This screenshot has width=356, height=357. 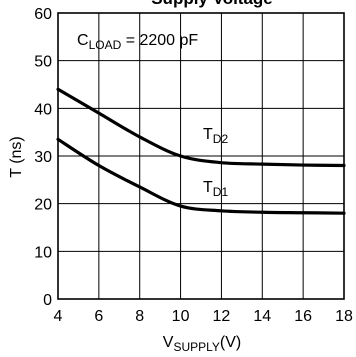 What do you see at coordinates (83, 40) in the screenshot?
I see `load-annotation-main: C` at bounding box center [83, 40].